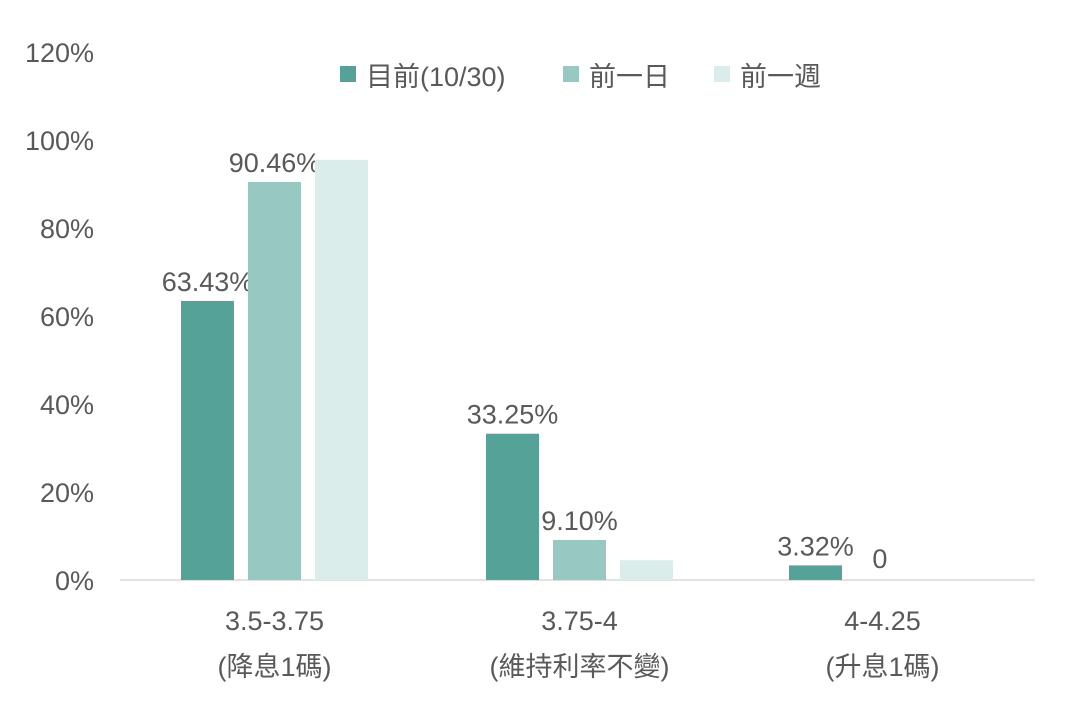 Image resolution: width=1077 pixels, height=718 pixels. I want to click on category-label: (升息1碼), so click(883, 667).